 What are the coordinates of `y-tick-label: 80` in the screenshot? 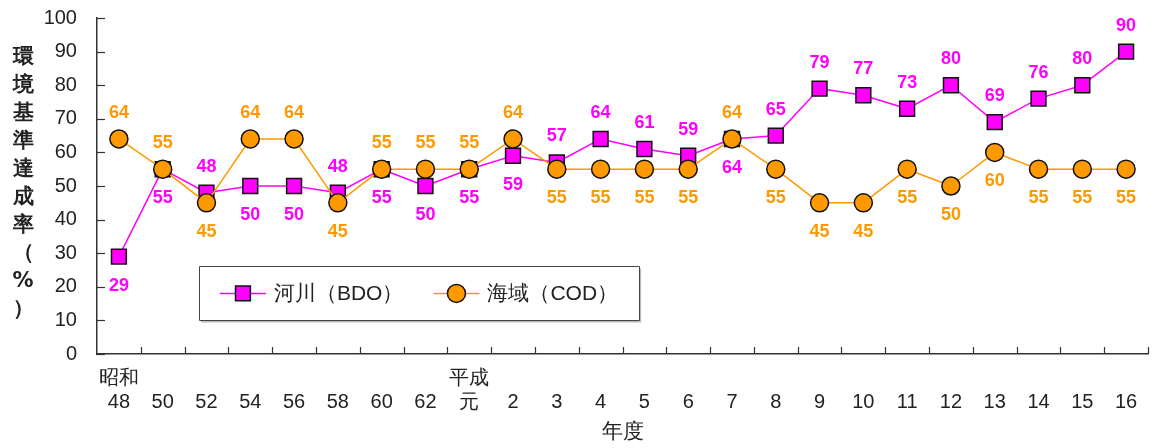 It's located at (65, 83).